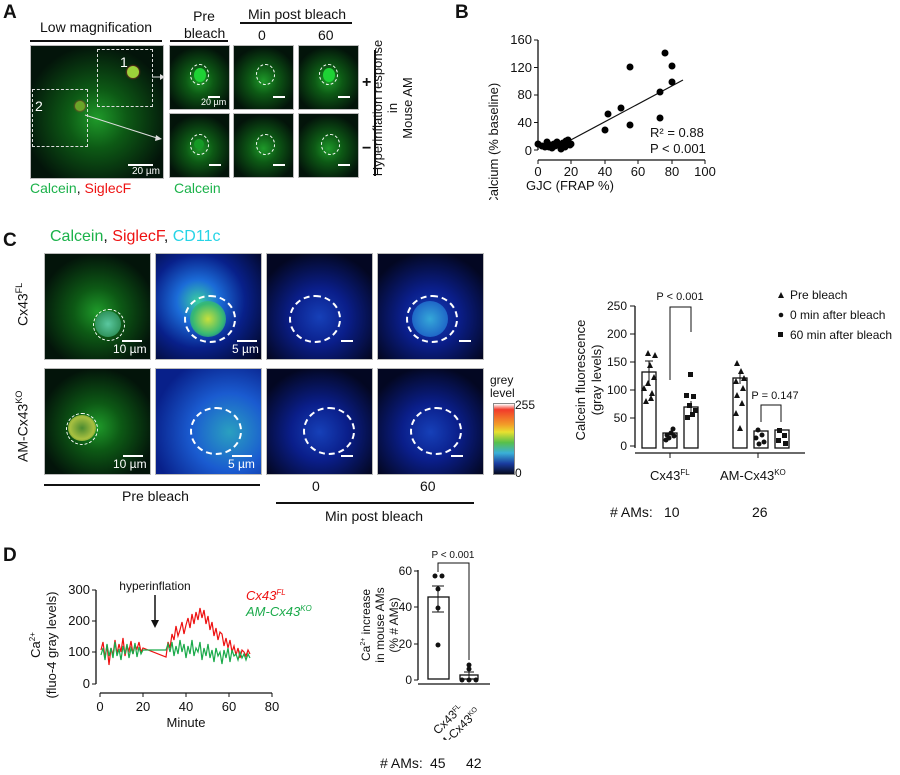  I want to click on low-magnification-image: 1 2 20 µm, so click(97, 112).